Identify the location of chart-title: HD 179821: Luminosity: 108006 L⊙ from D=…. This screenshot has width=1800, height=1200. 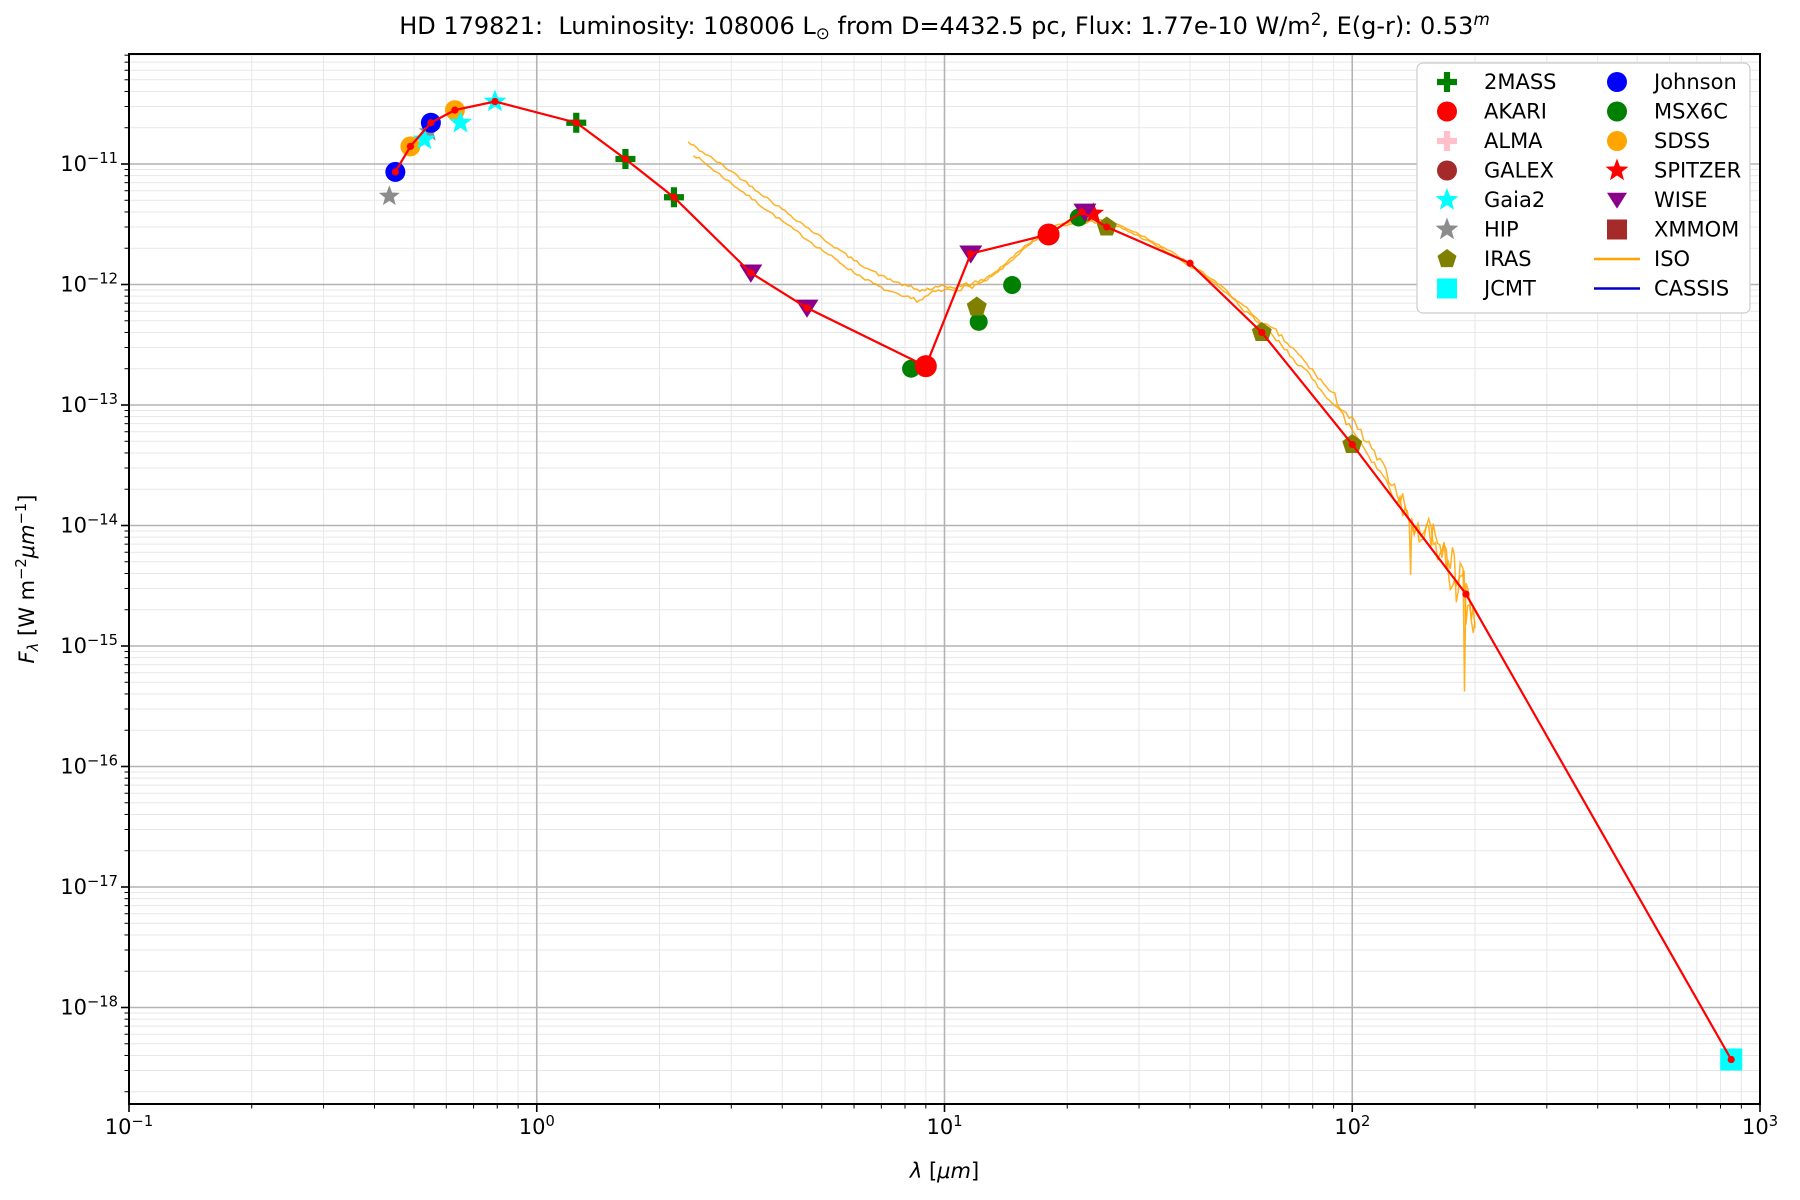
(944, 26).